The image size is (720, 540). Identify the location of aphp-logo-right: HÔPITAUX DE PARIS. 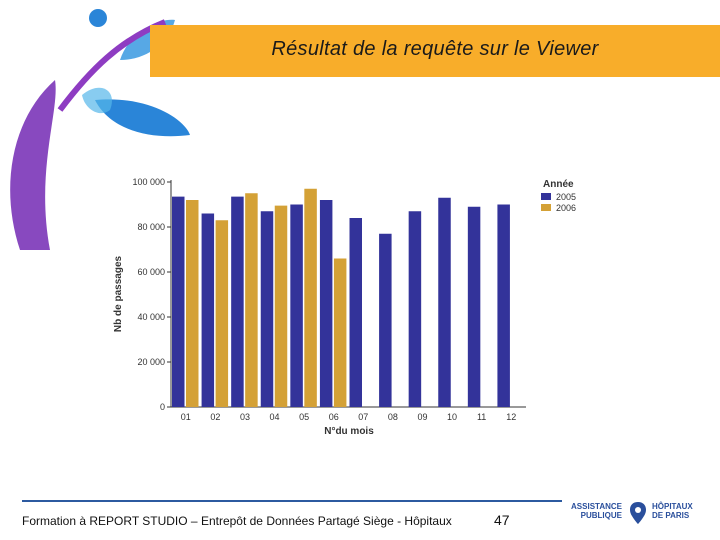
(680, 511).